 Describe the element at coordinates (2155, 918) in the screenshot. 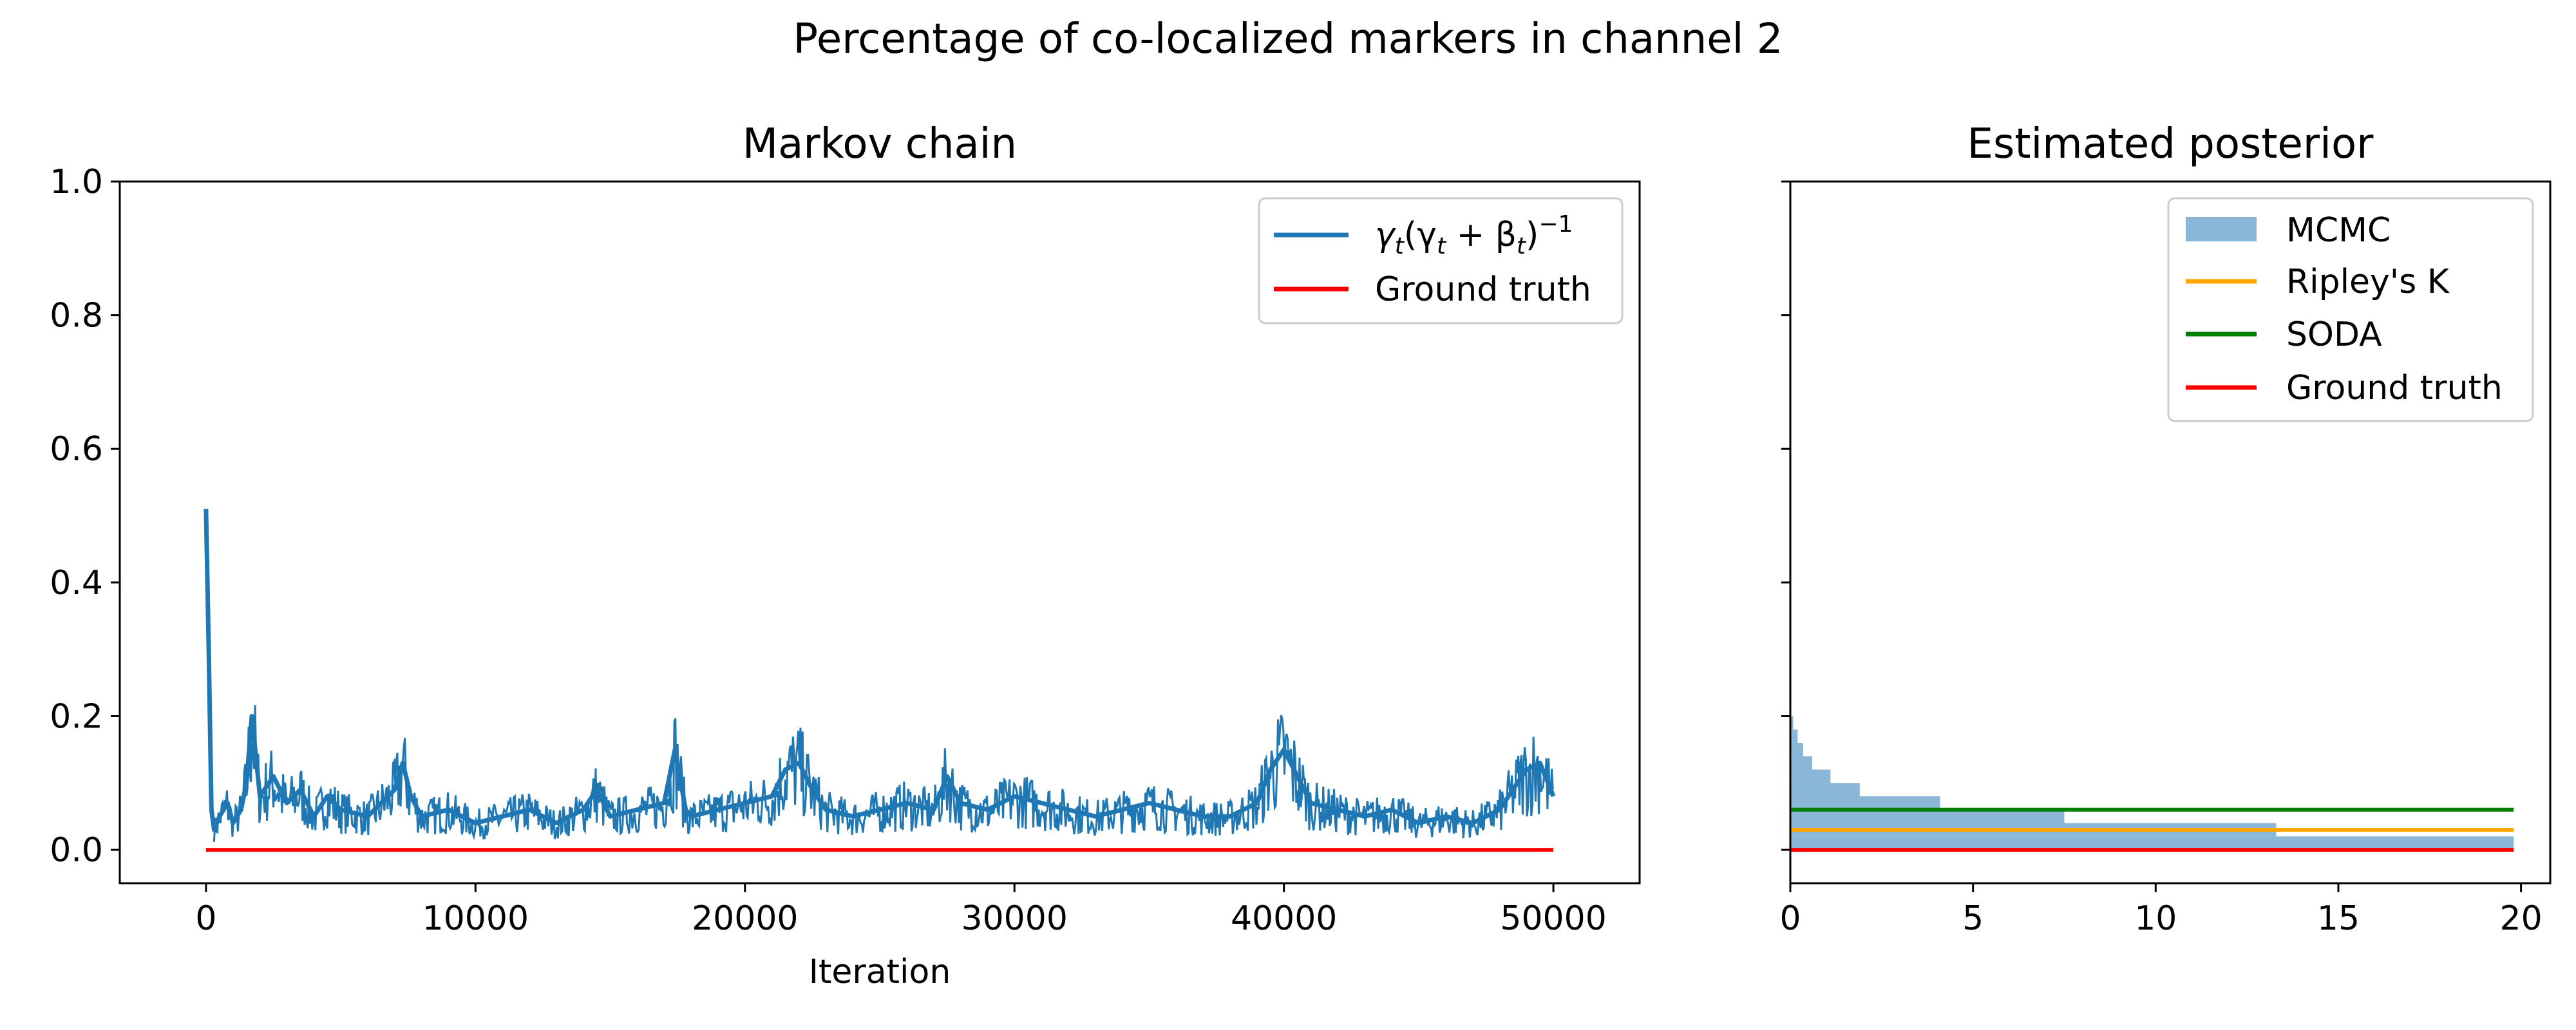

I see `x-tick-label: 10` at that location.